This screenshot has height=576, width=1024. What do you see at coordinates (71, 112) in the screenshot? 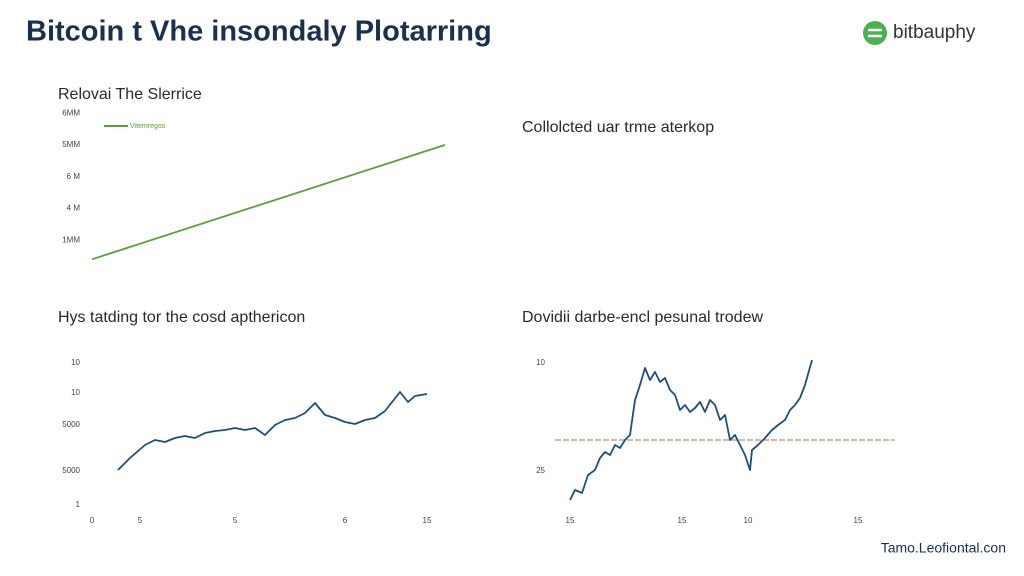
I see `y-tick-label: 6MM` at bounding box center [71, 112].